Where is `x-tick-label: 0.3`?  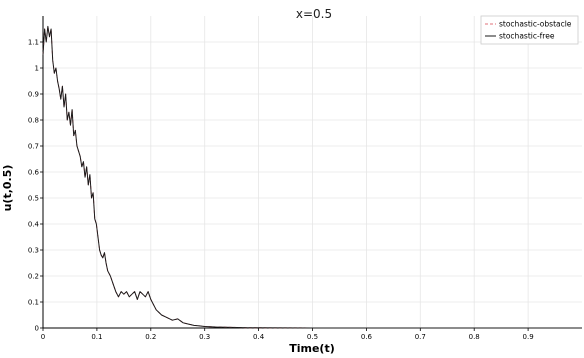
x-tick-label: 0.3 is located at coordinates (204, 337).